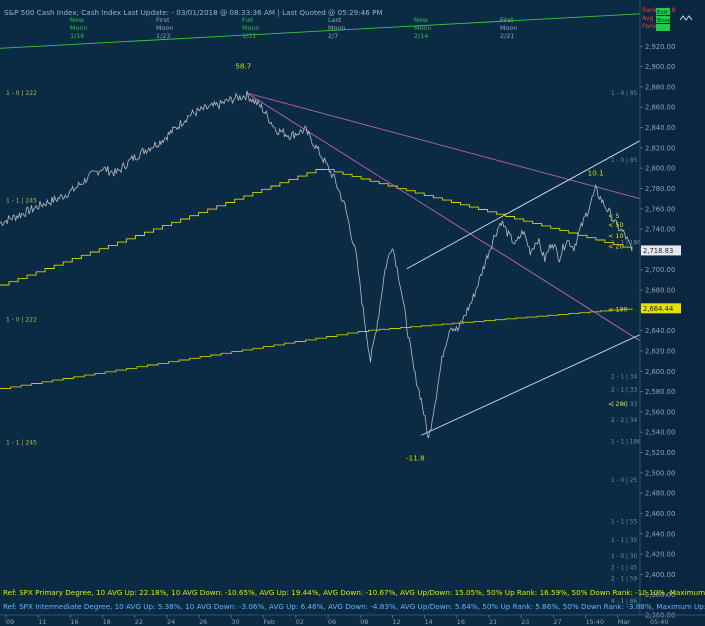  What do you see at coordinates (235, 622) in the screenshot?
I see `x-tick-label: 30` at bounding box center [235, 622].